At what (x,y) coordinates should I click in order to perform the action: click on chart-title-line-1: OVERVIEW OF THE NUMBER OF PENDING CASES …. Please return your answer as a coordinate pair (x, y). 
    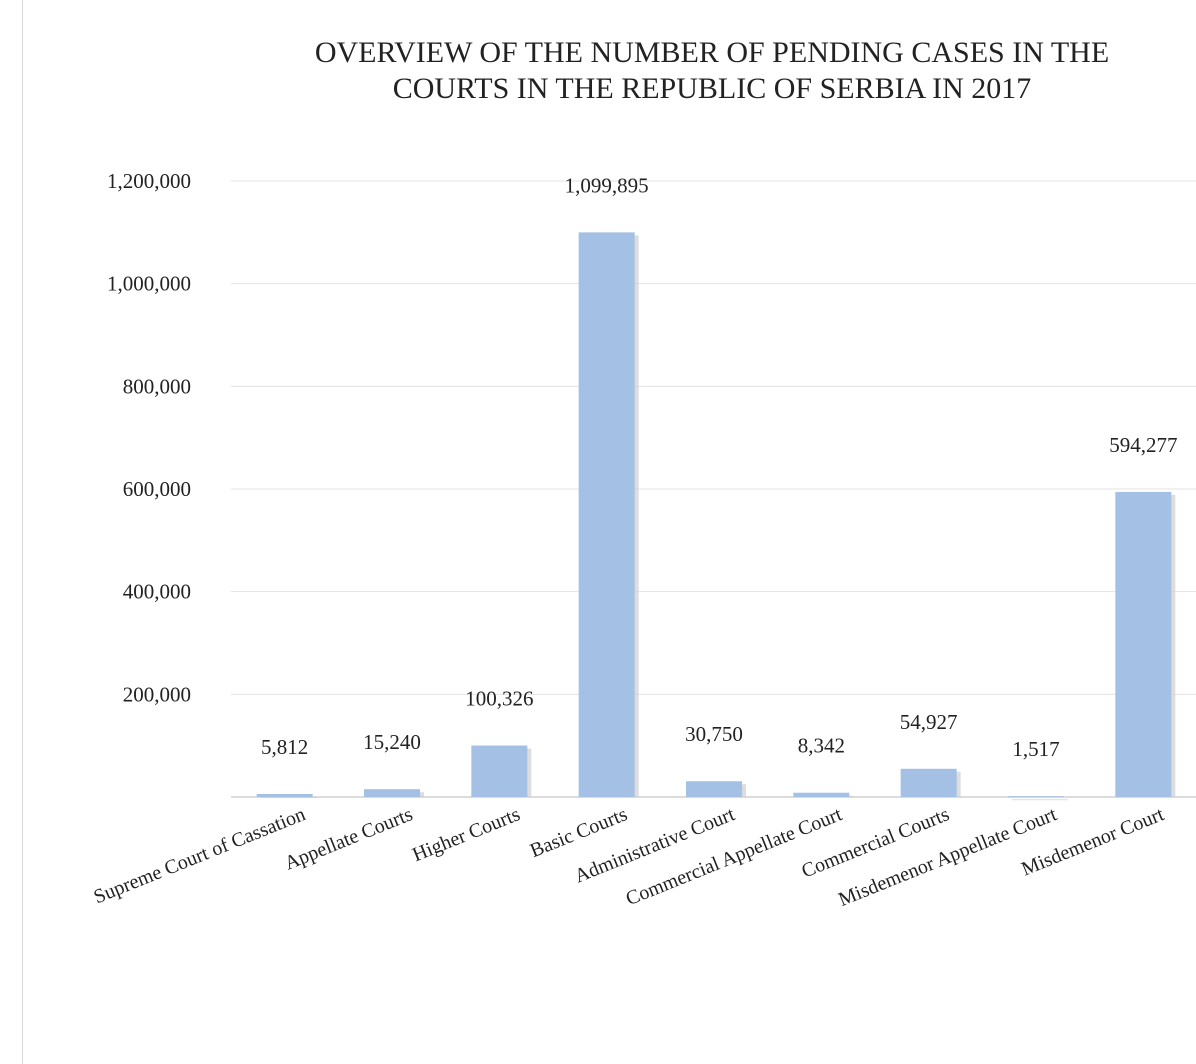
    Looking at the image, I should click on (712, 52).